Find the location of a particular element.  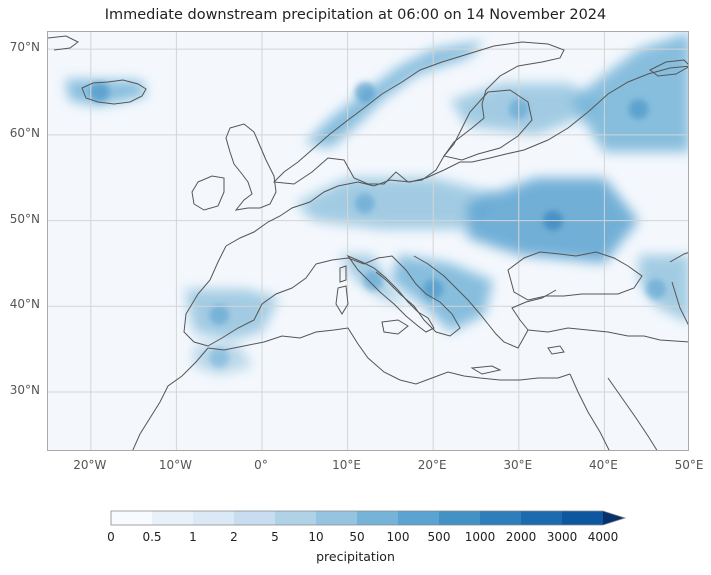

colorbar-tick-label: 0 is located at coordinates (111, 537).